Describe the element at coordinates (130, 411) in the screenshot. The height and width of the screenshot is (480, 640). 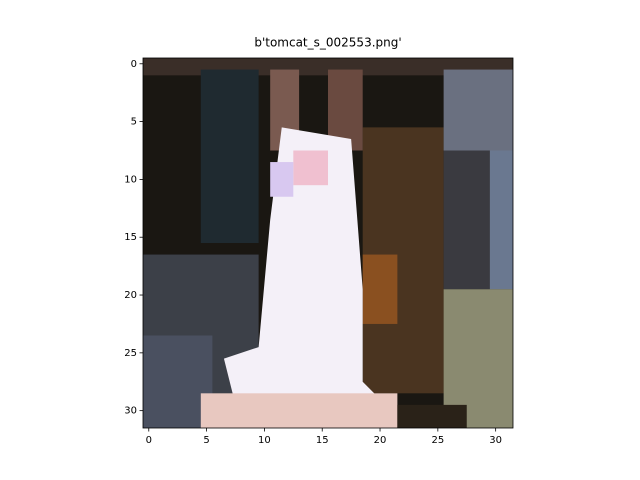
I see `y-tick-label: 30` at that location.